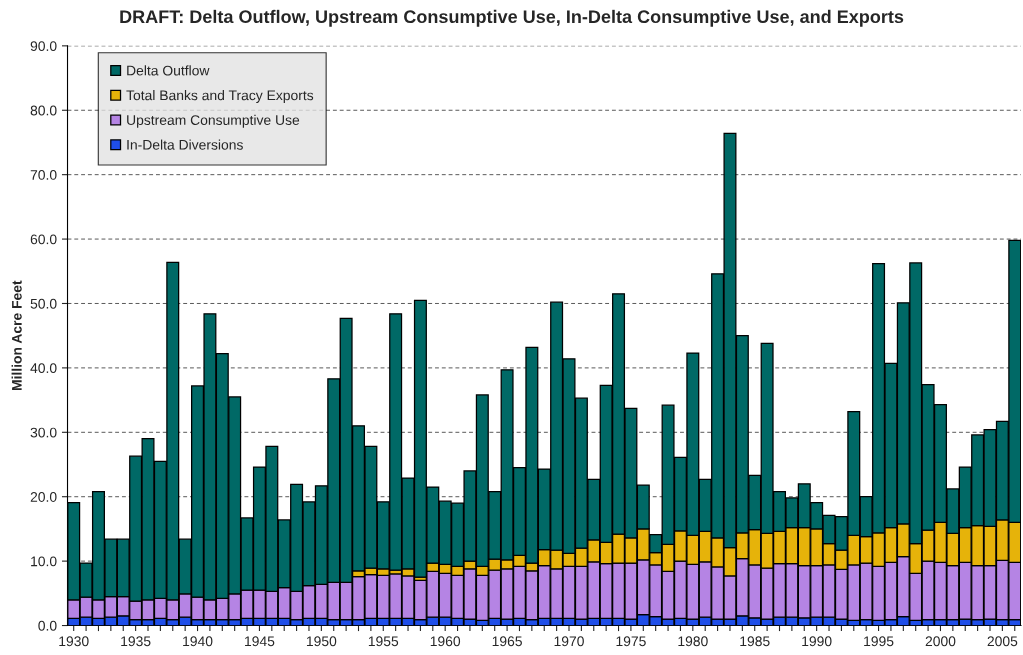  What do you see at coordinates (940, 641) in the screenshot?
I see `x-tick-label: 2000` at bounding box center [940, 641].